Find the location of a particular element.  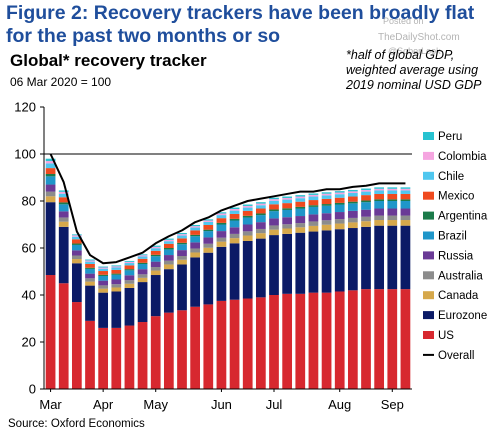

legend-swatch-us is located at coordinates (428, 335).